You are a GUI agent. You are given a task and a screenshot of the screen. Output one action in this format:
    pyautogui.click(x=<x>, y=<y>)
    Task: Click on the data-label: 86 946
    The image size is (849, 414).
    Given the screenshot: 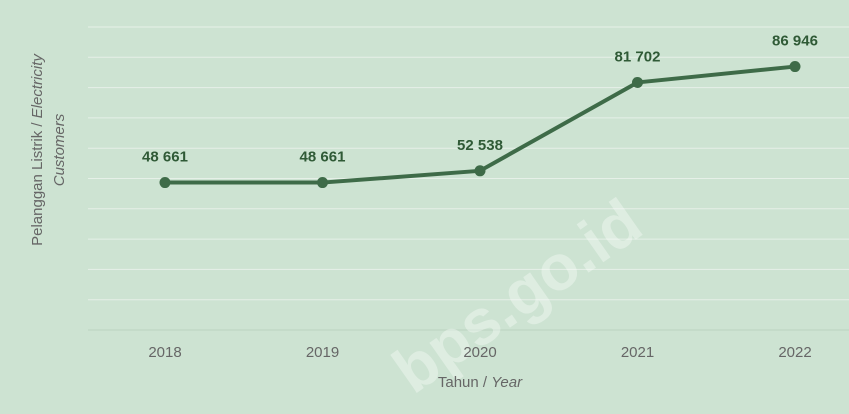 What is the action you would take?
    pyautogui.click(x=795, y=41)
    